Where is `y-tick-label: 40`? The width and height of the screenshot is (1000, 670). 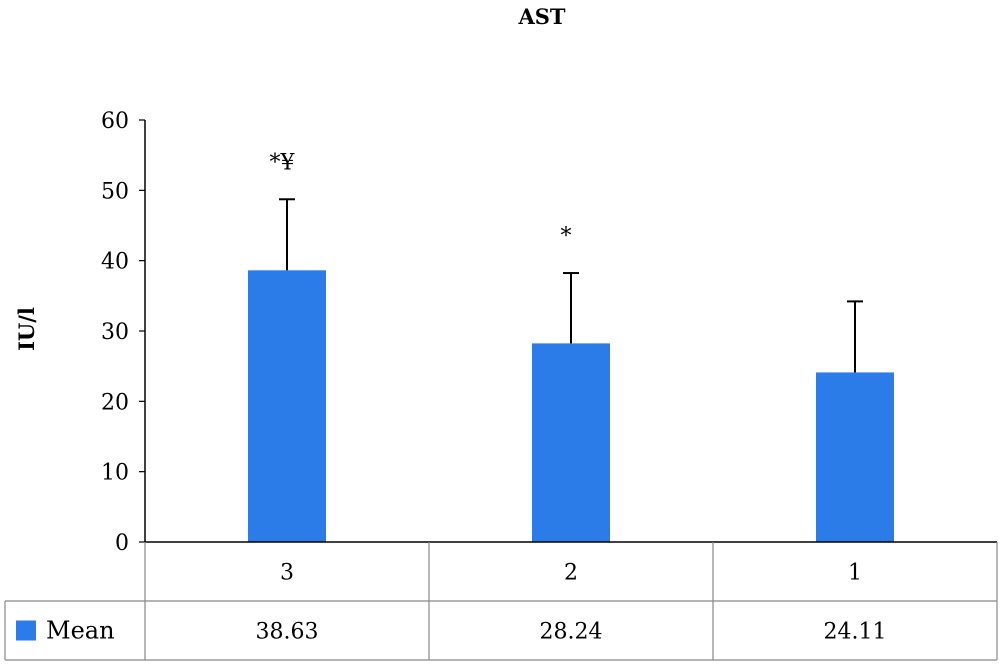
y-tick-label: 40 is located at coordinates (115, 262).